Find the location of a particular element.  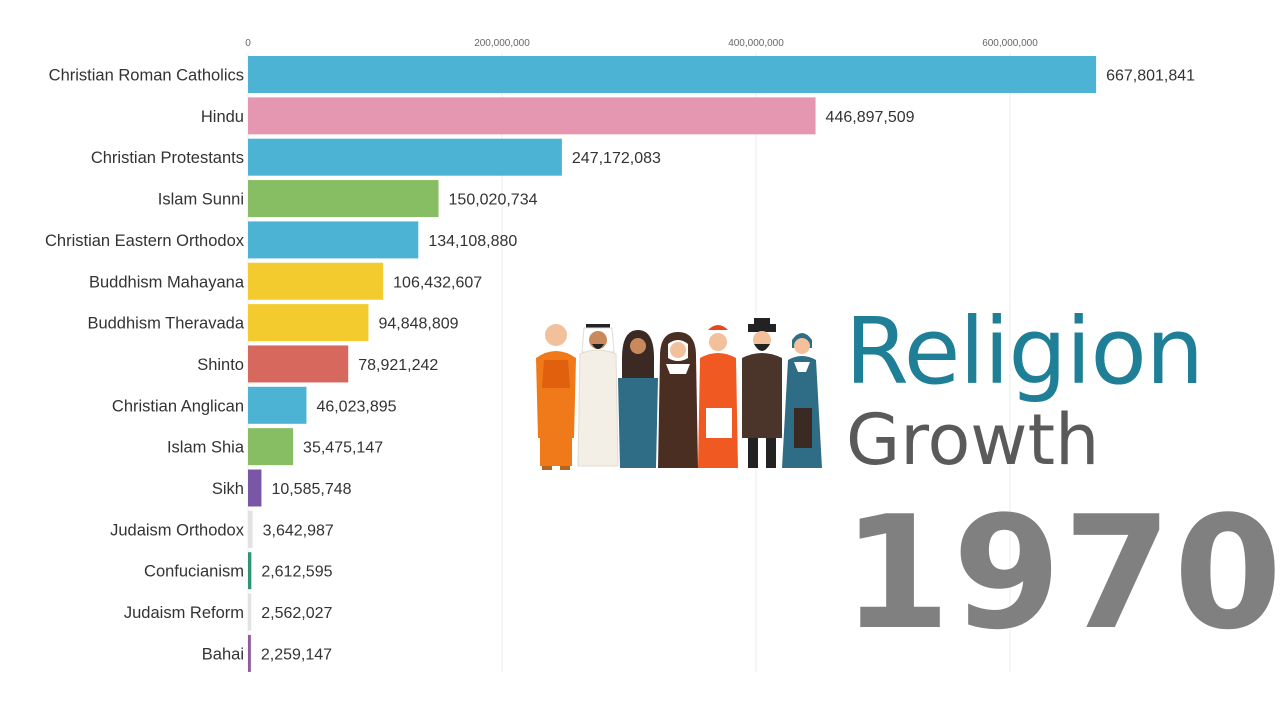

category-label: Shinto is located at coordinates (220, 365).